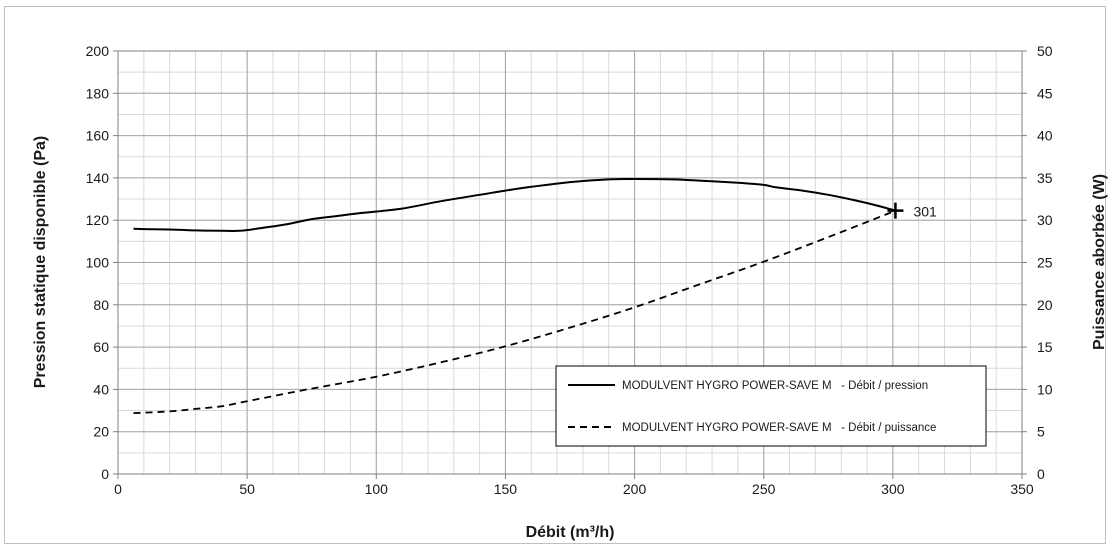 The height and width of the screenshot is (546, 1111). What do you see at coordinates (912, 211) in the screenshot?
I see `annotation-layer: 301` at bounding box center [912, 211].